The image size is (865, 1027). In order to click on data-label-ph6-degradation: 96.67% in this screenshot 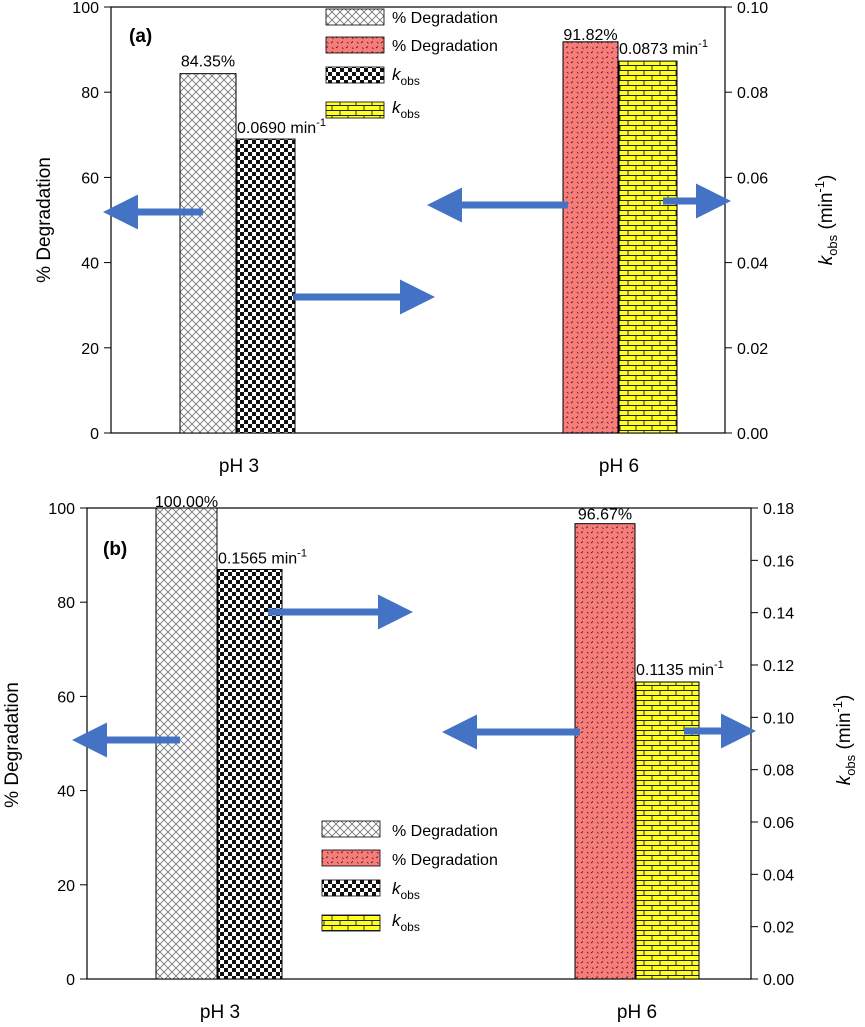, I will do `click(605, 515)`.